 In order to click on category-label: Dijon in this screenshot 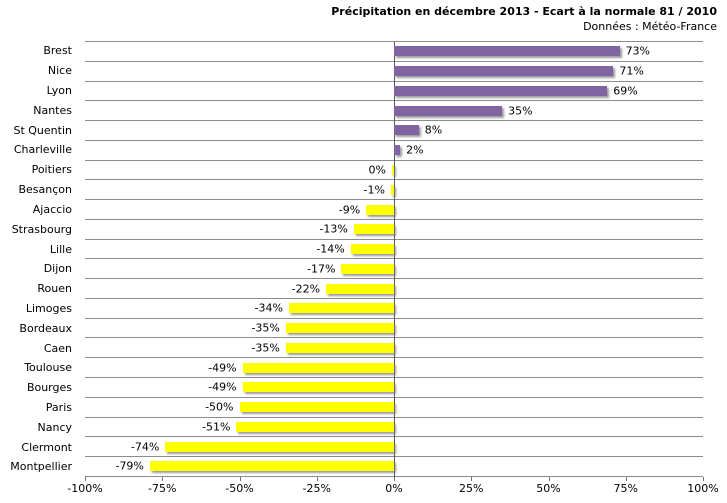, I will do `click(57, 269)`.